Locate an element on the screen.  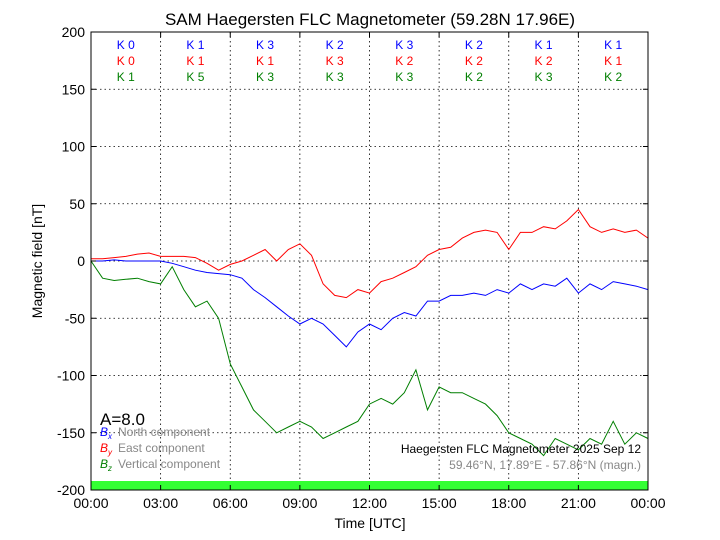
x-tick-label: 21:00 is located at coordinates (578, 503).